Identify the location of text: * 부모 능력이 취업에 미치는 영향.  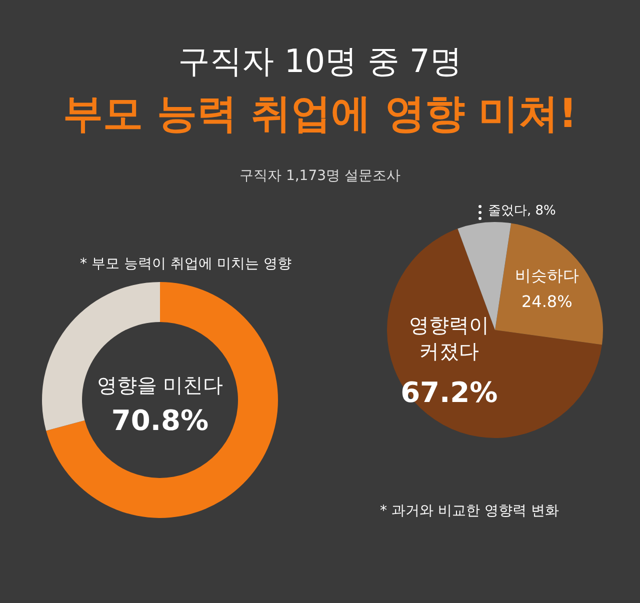
(186, 264).